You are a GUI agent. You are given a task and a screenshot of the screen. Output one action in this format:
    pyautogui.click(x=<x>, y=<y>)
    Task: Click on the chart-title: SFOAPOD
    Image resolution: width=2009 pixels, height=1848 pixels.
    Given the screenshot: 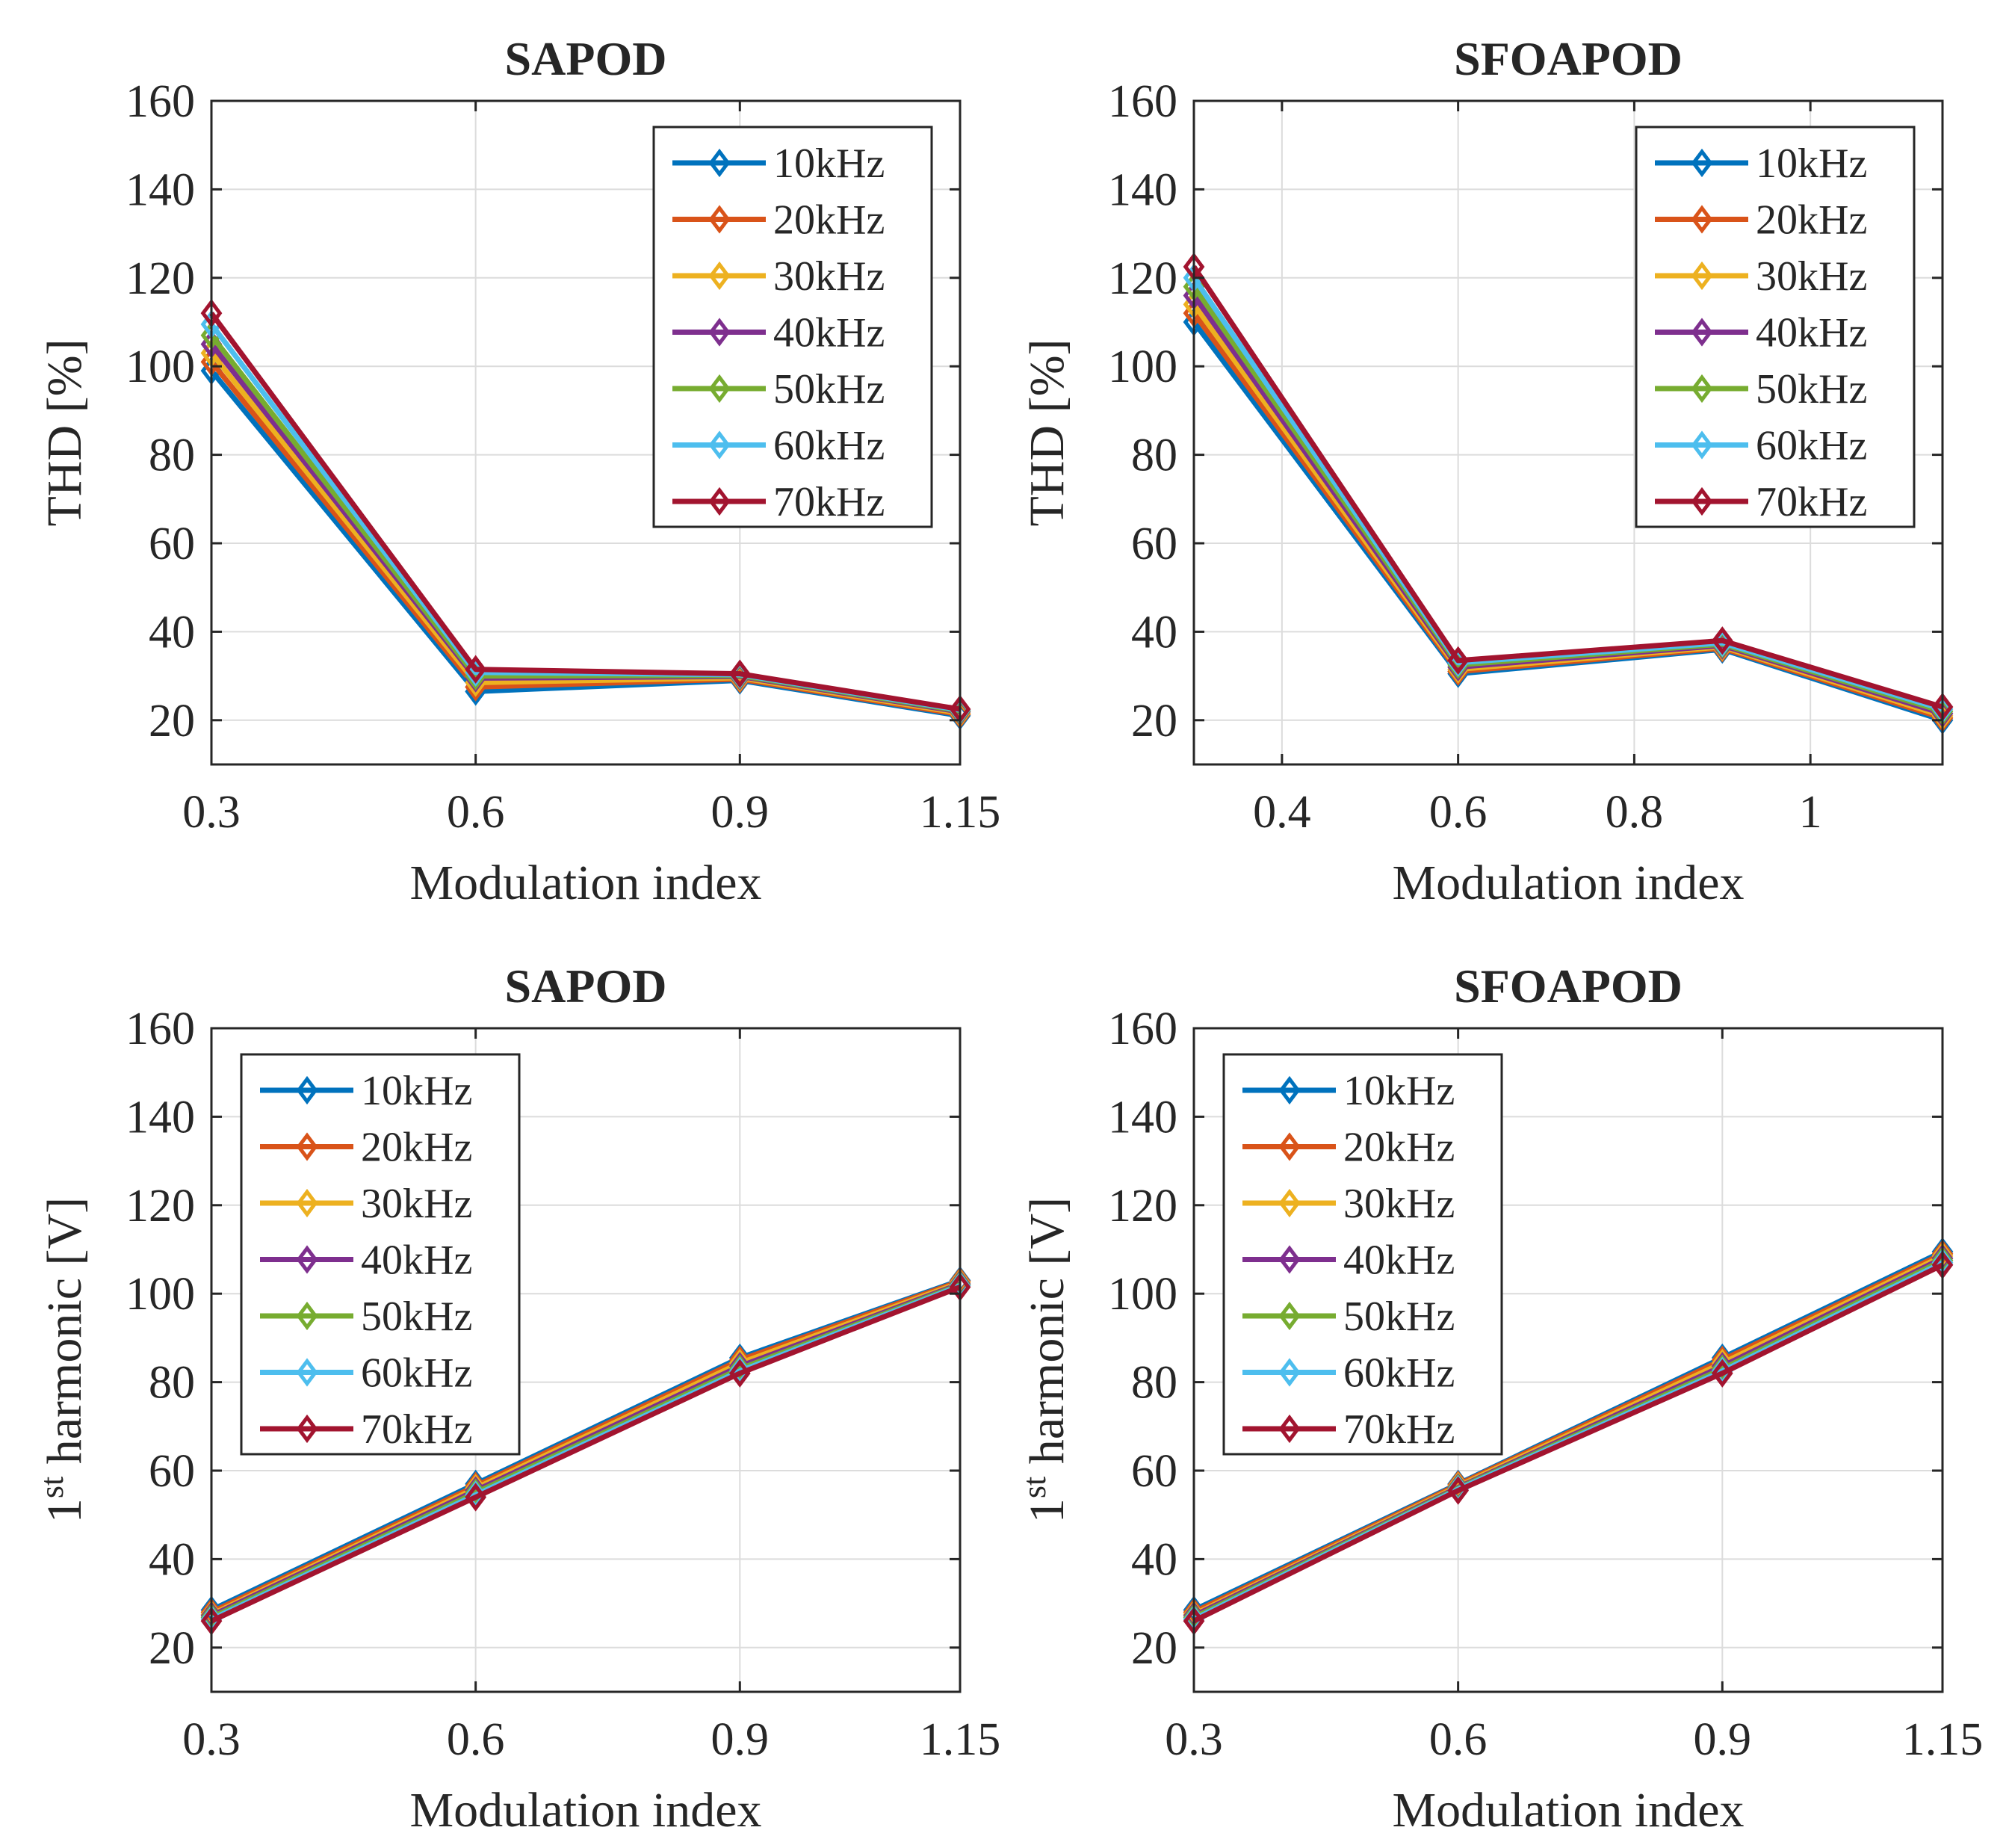 What is the action you would take?
    pyautogui.click(x=1568, y=986)
    